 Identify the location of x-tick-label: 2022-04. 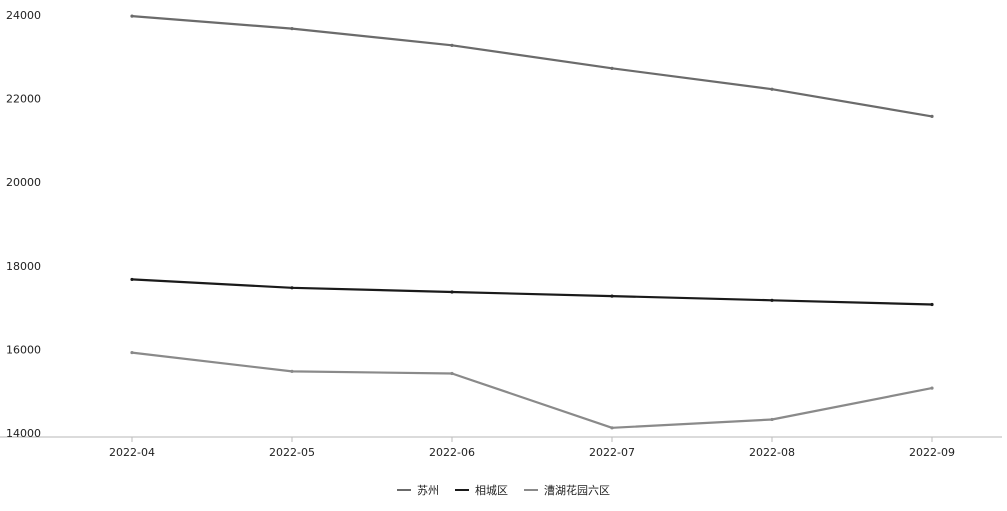
(132, 452).